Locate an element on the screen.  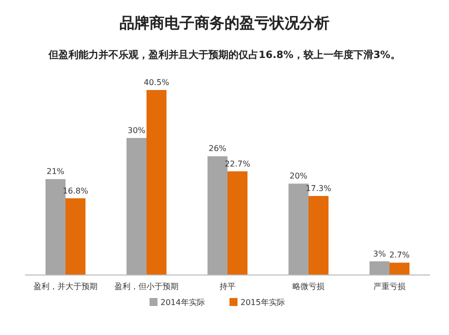
x-tick-label: 略微亏损 is located at coordinates (308, 286).